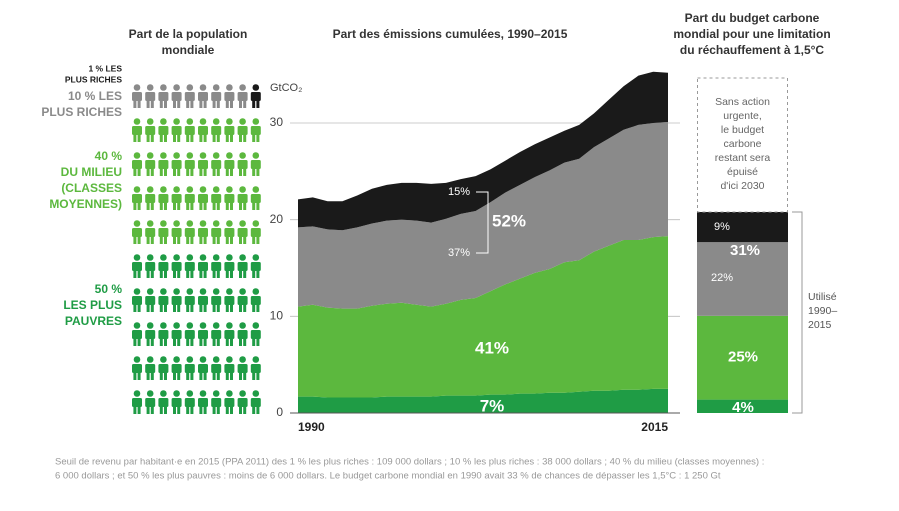 The height and width of the screenshot is (511, 899). Describe the element at coordinates (751, 34) in the screenshot. I see `budget-title: mondial pour une limitation` at that location.